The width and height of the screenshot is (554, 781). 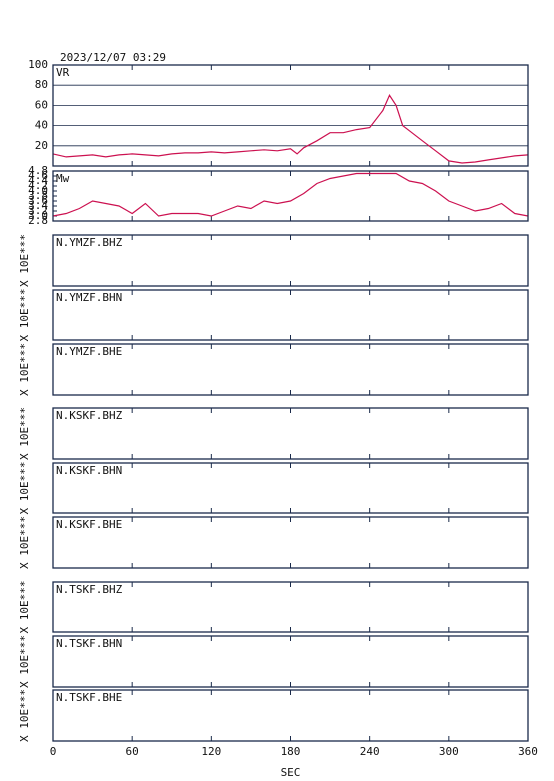 What do you see at coordinates (38, 180) in the screenshot?
I see `y-tick-label: 4.4` at bounding box center [38, 180].